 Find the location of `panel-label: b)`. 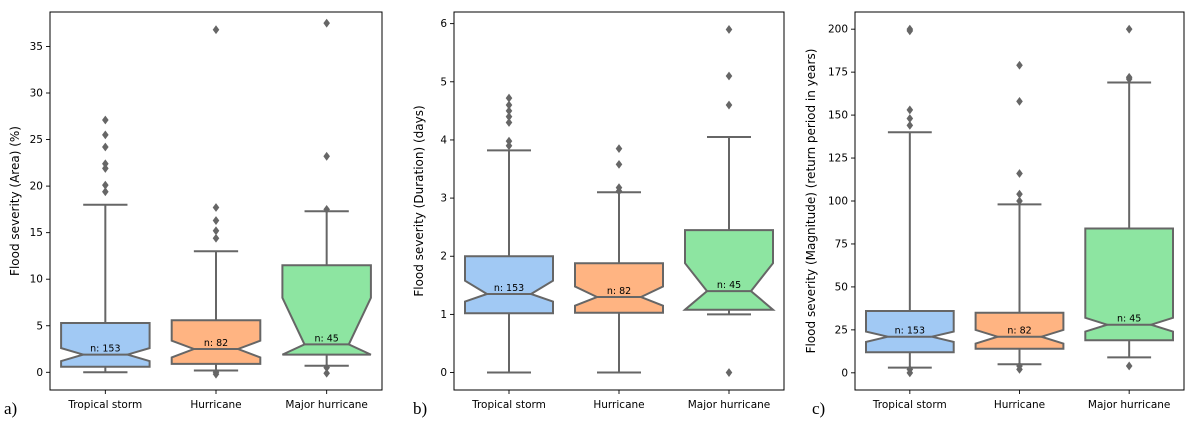

panel-label: b) is located at coordinates (420, 408).